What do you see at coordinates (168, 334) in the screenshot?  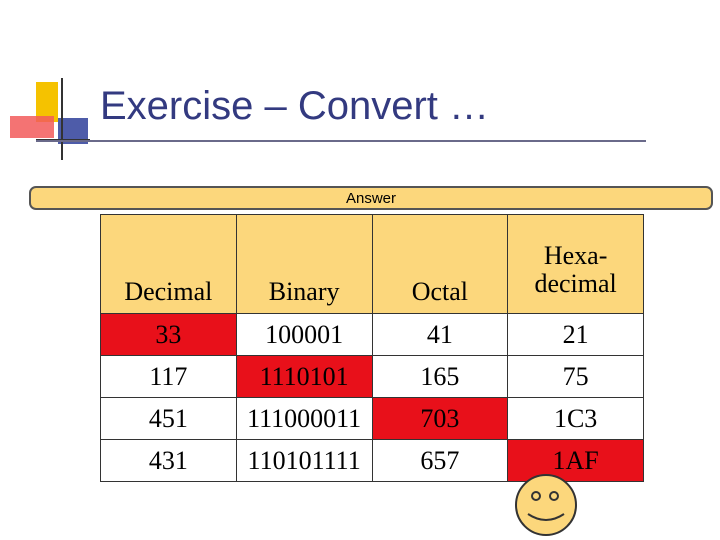 I see `table-cell: 33` at bounding box center [168, 334].